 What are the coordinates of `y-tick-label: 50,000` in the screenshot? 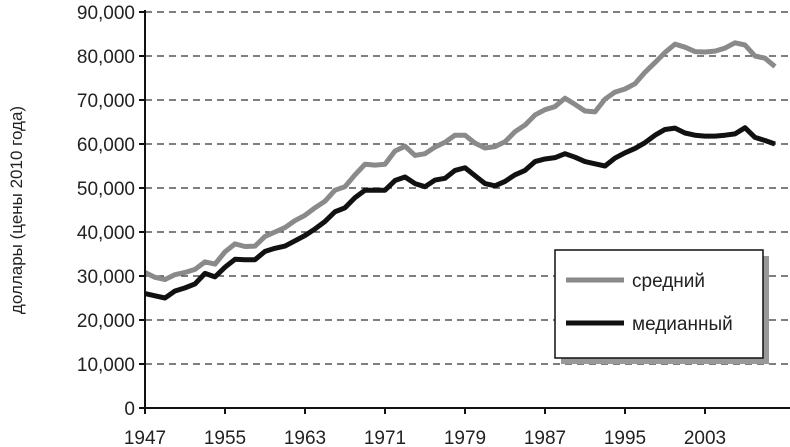 It's located at (106, 189).